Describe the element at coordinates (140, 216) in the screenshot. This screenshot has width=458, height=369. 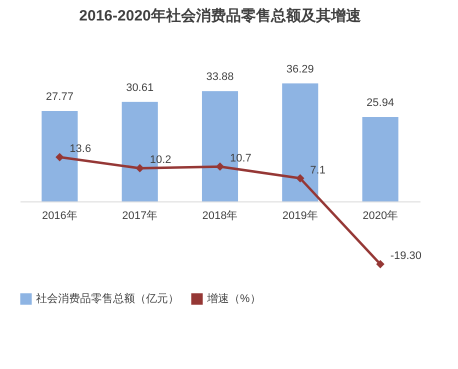
I see `x-tick-label: 2017年` at that location.